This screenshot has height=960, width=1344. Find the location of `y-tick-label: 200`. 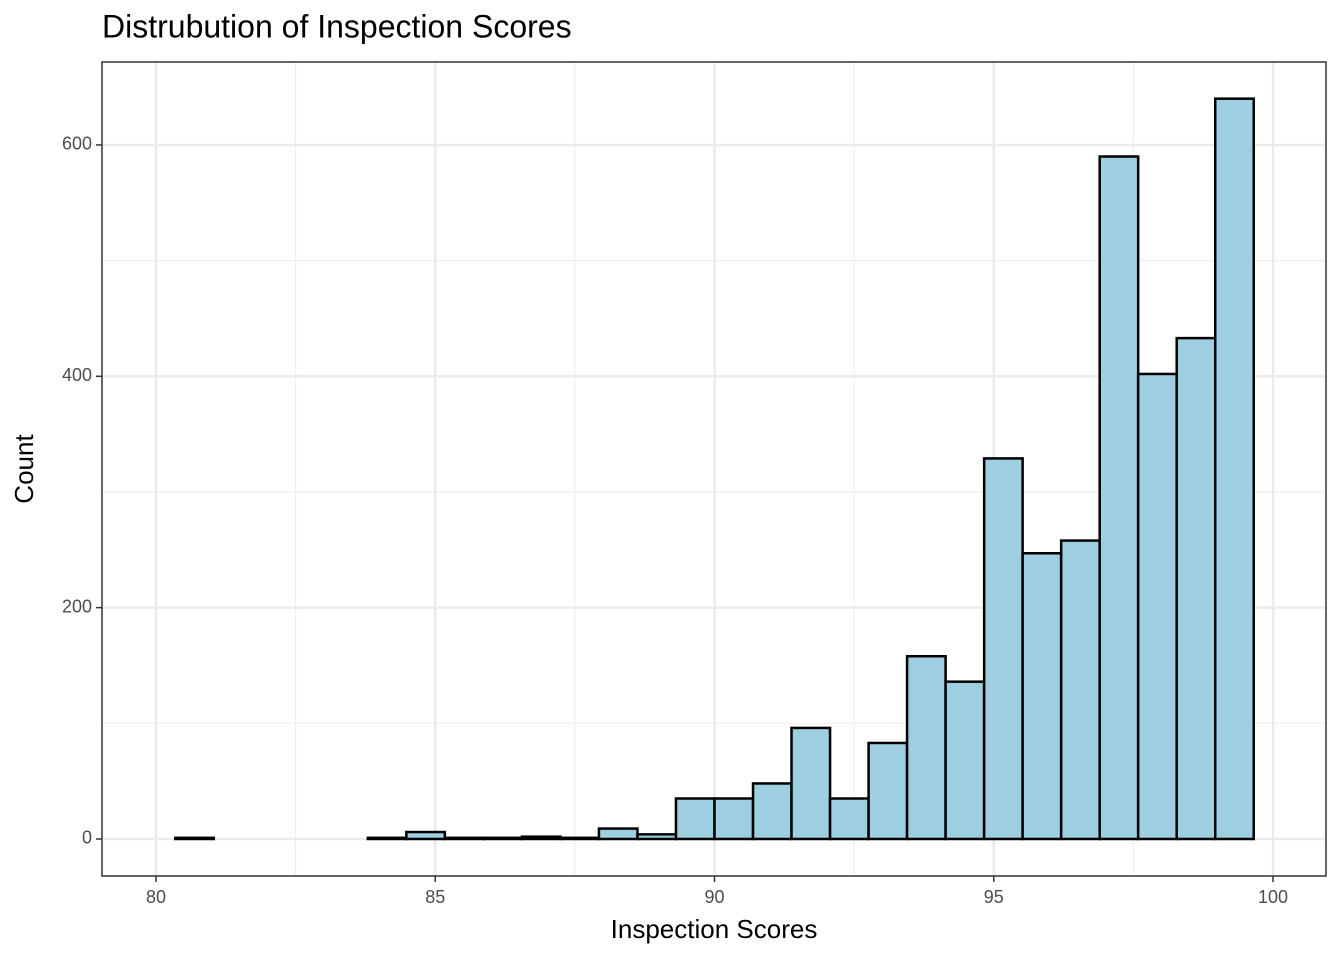

y-tick-label: 200 is located at coordinates (77, 606).